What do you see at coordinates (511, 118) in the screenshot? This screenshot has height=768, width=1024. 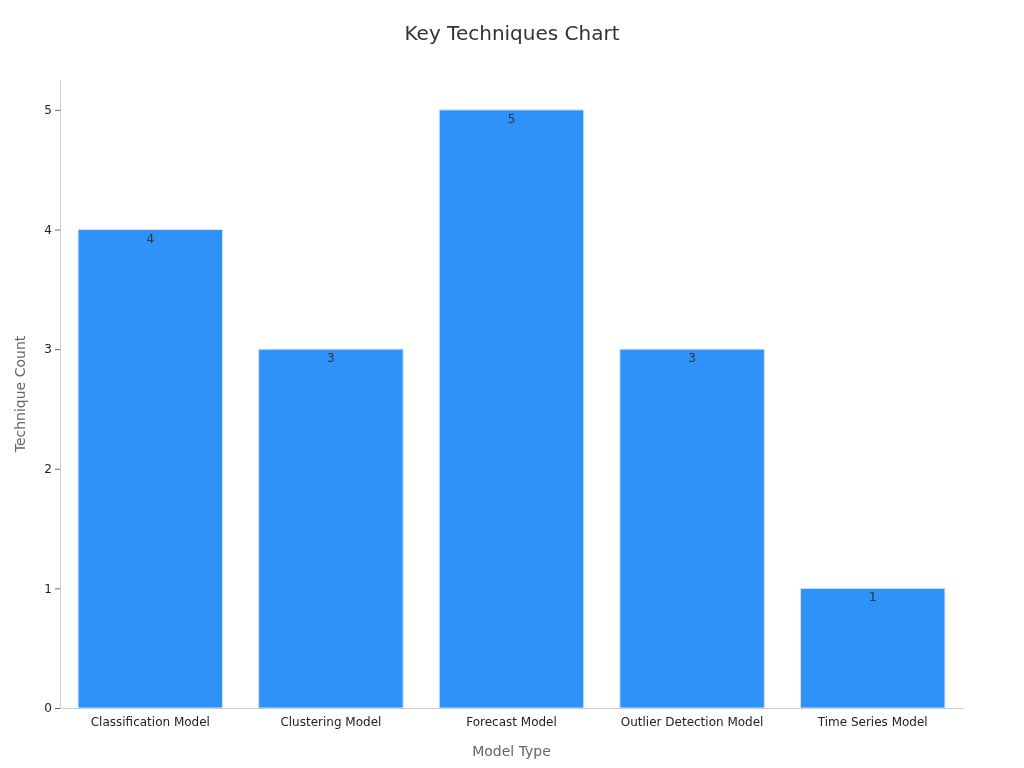 I see `data-label: 5` at bounding box center [511, 118].